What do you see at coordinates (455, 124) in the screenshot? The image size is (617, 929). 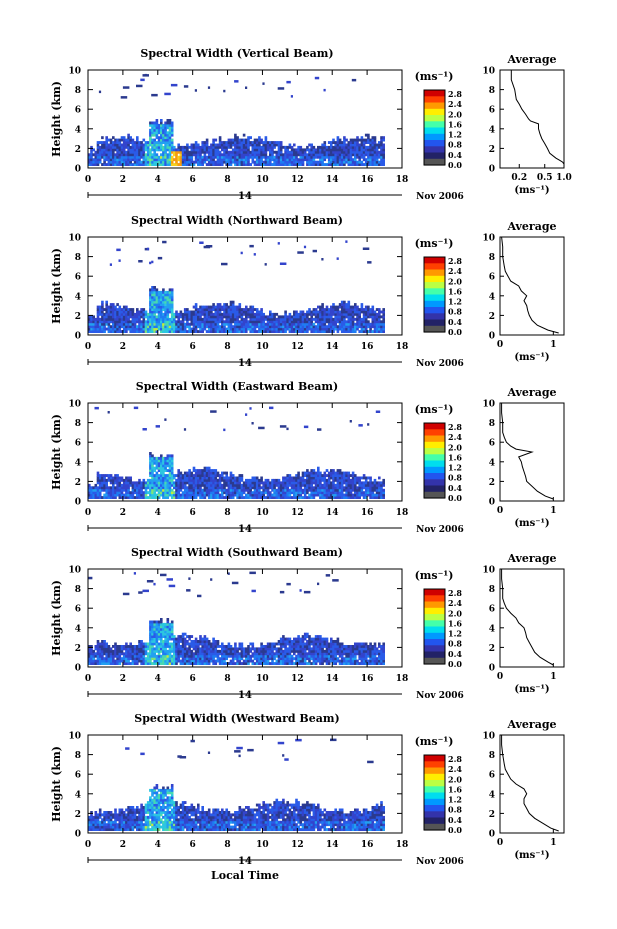 I see `colorbar-tick-label: 1.6` at bounding box center [455, 124].